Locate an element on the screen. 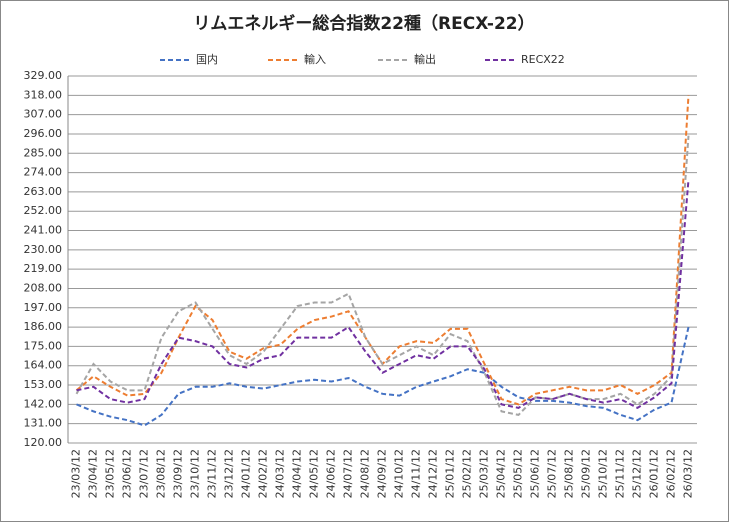  x-tick-label: 24/10/12 is located at coordinates (399, 473).